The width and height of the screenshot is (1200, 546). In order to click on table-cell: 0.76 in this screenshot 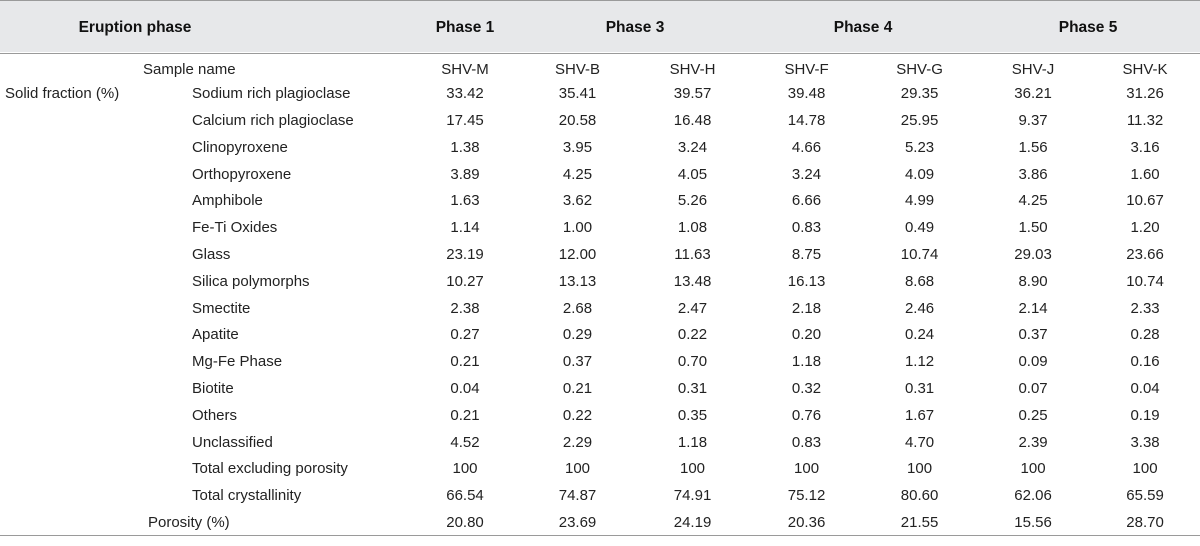, I will do `click(806, 415)`.